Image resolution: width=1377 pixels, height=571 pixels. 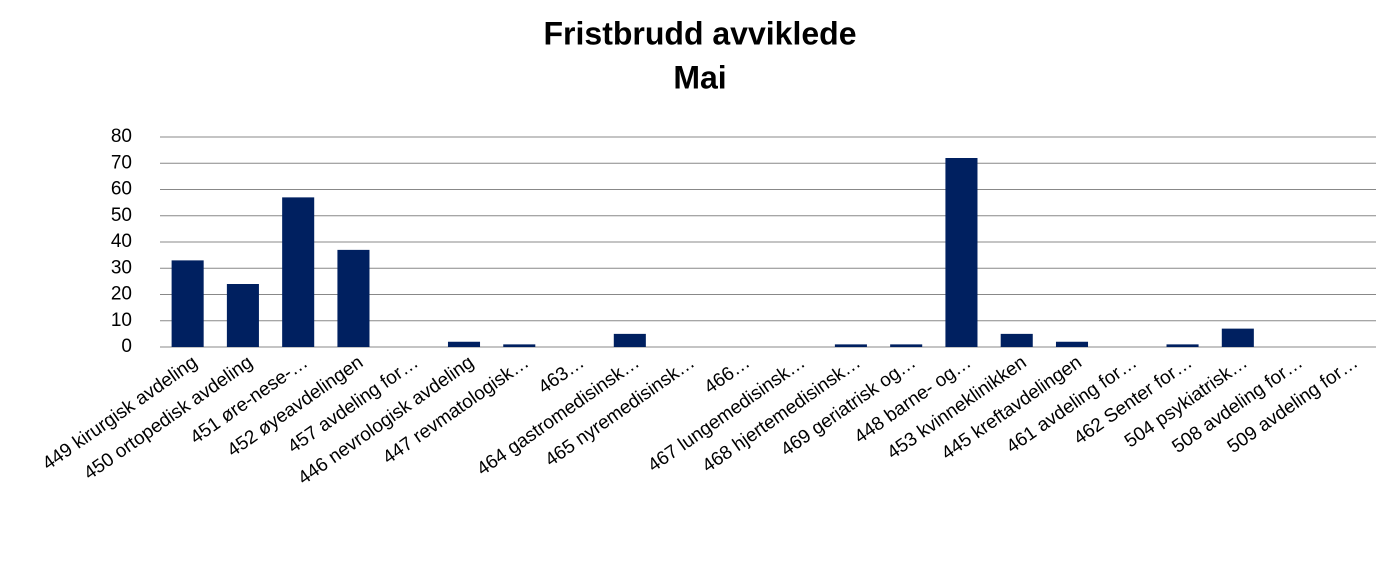 I want to click on y-tick-label: 60, so click(x=121, y=189).